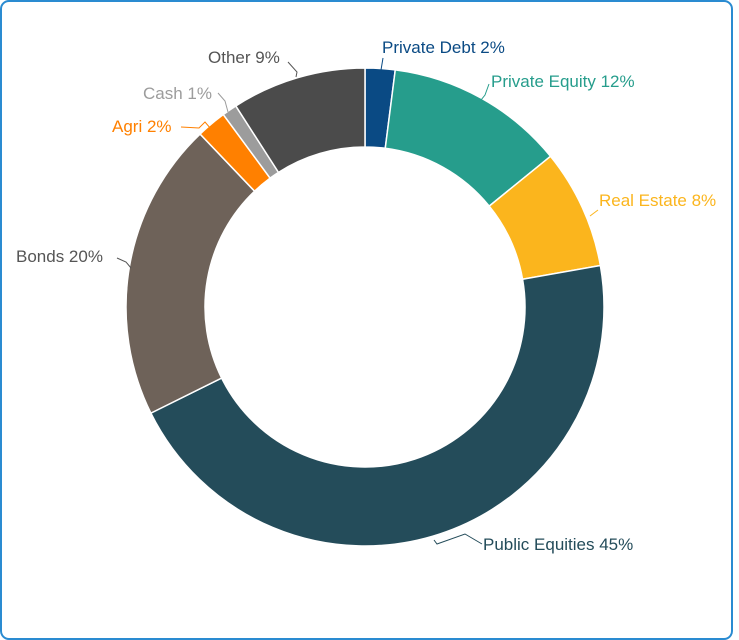  Describe the element at coordinates (657, 200) in the screenshot. I see `label-real-estate: Real Estate 8%` at that location.